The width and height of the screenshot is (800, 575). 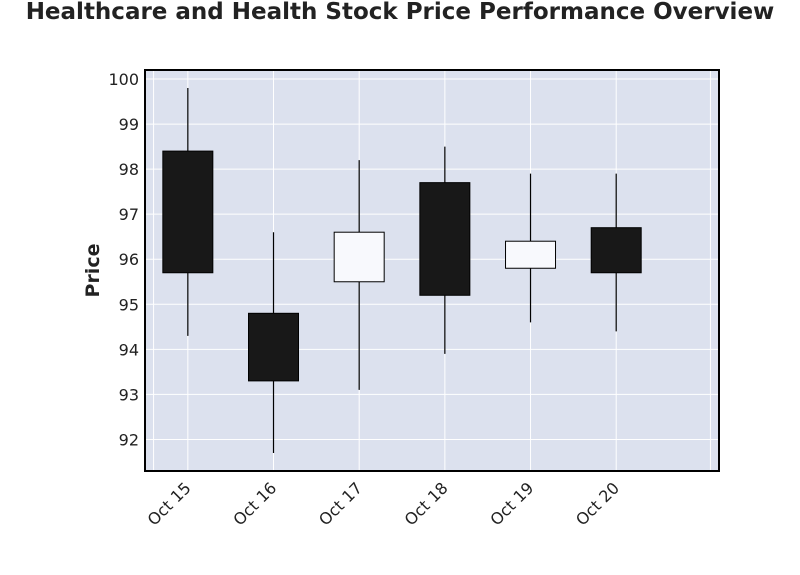 I want to click on y-tick-label: 98, so click(x=129, y=169).